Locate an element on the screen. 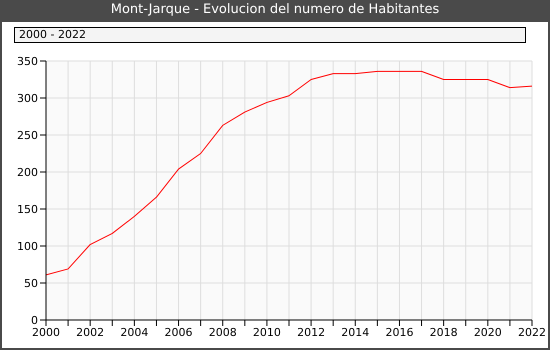  y-tick-label: 0 is located at coordinates (34, 320).